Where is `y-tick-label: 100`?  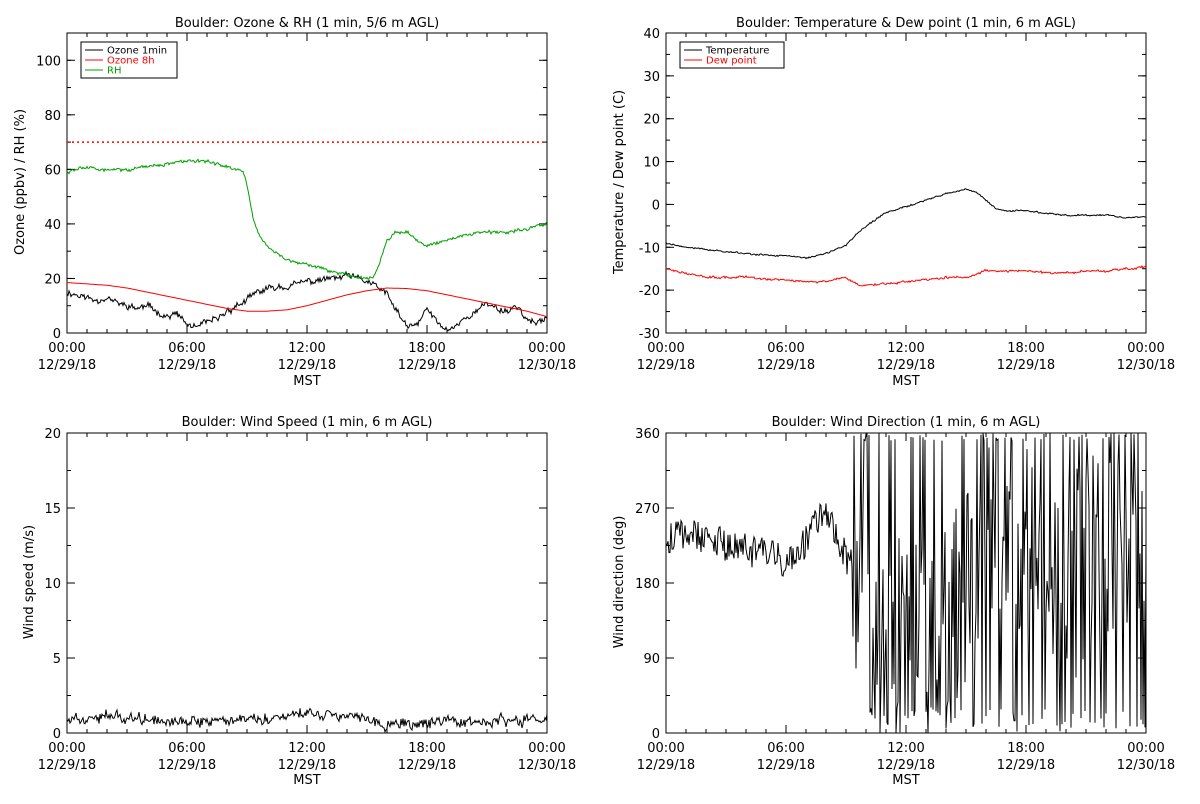
y-tick-label: 100 is located at coordinates (48, 61).